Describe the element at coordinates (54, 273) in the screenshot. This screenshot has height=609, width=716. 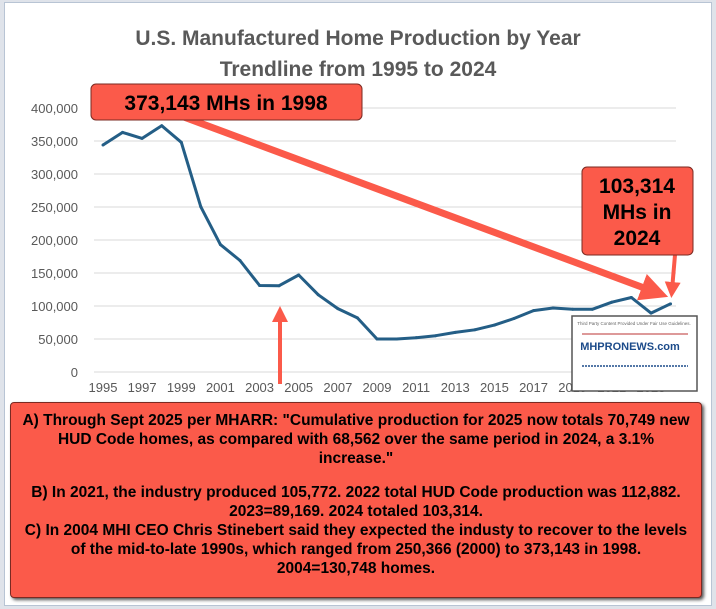
I see `y-tick-label: 150,000` at that location.